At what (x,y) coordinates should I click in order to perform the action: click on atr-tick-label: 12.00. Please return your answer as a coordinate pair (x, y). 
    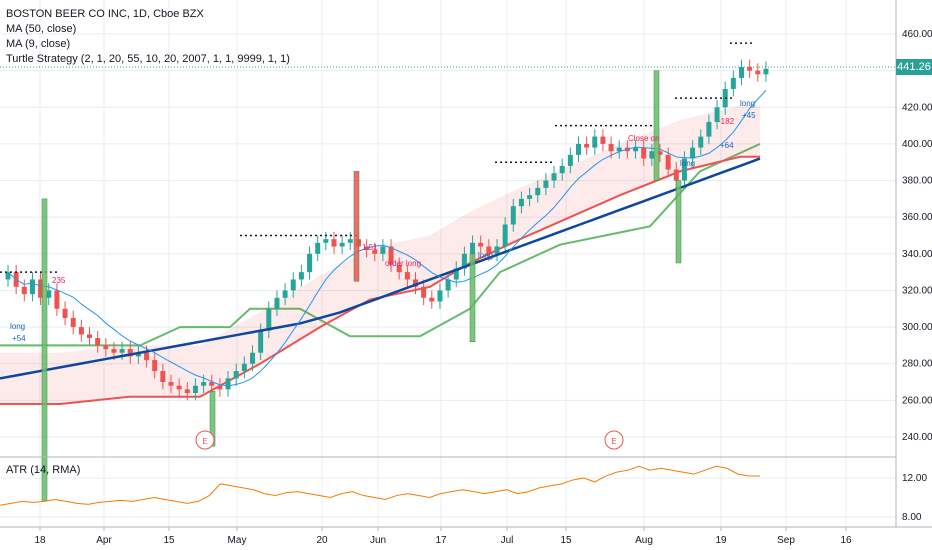
    Looking at the image, I should click on (914, 478).